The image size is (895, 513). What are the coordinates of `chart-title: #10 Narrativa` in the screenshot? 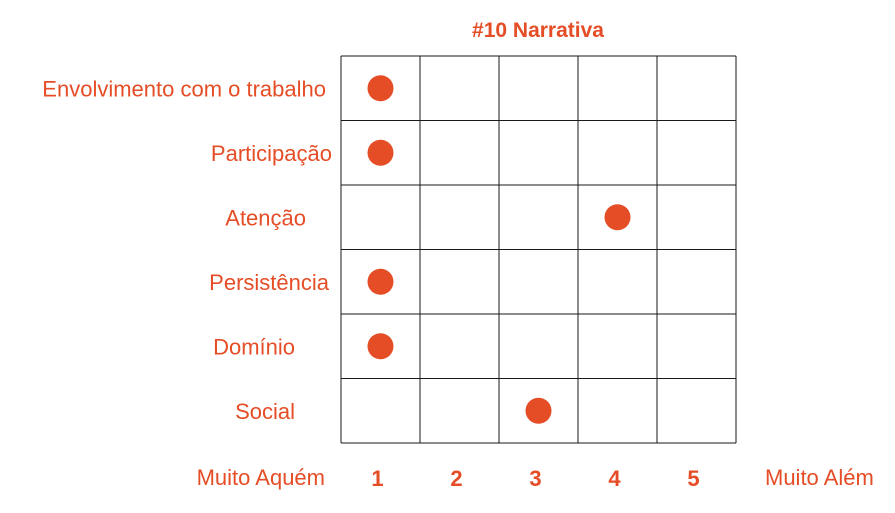 It's located at (538, 30).